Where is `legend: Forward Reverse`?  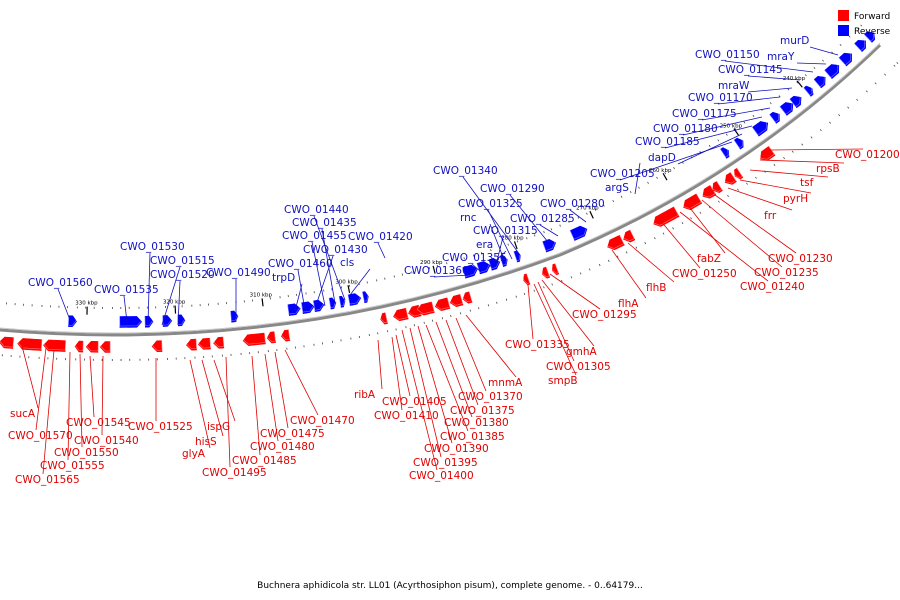
legend: Forward Reverse is located at coordinates (864, 23).